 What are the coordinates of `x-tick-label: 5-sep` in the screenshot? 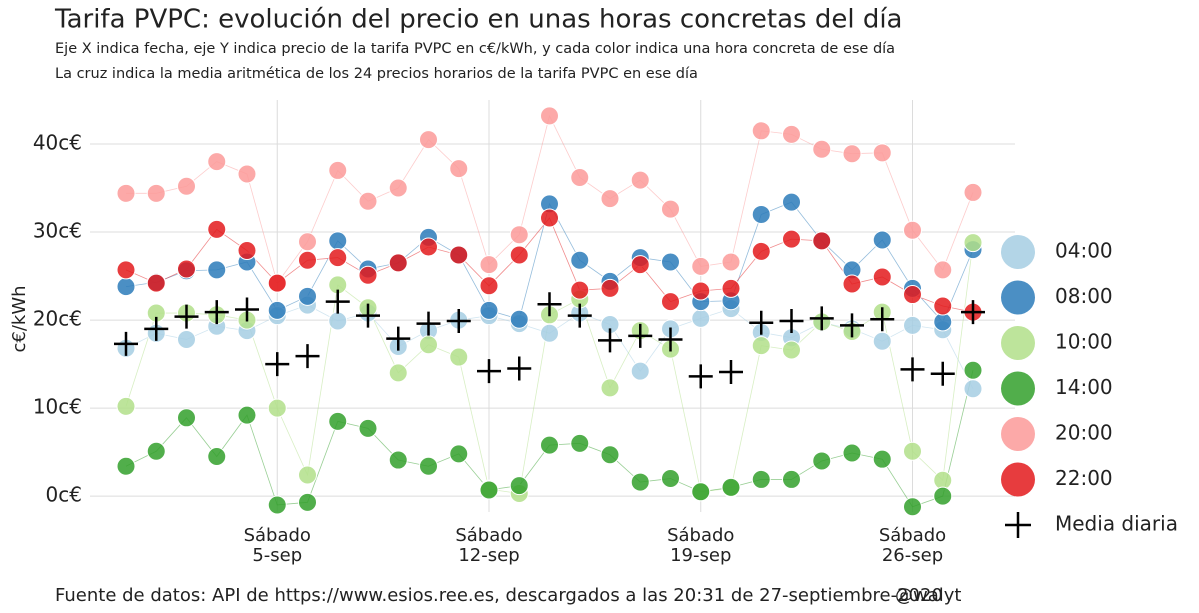 It's located at (277, 555).